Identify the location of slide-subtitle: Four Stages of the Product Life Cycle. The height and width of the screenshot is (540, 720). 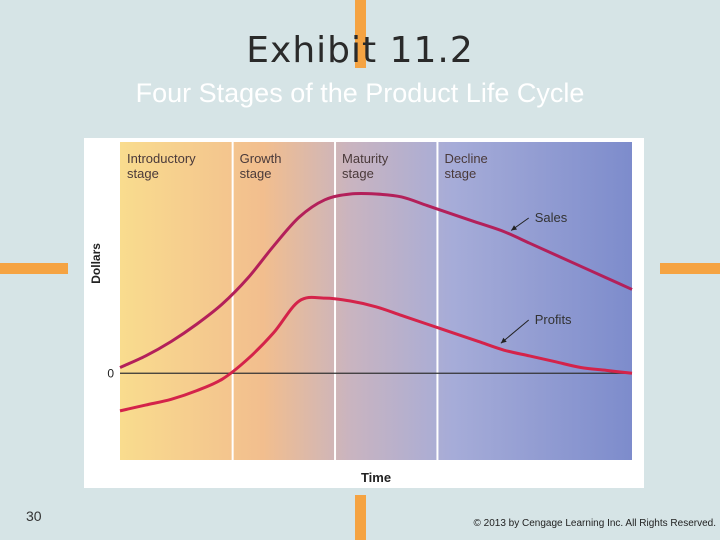
(360, 93).